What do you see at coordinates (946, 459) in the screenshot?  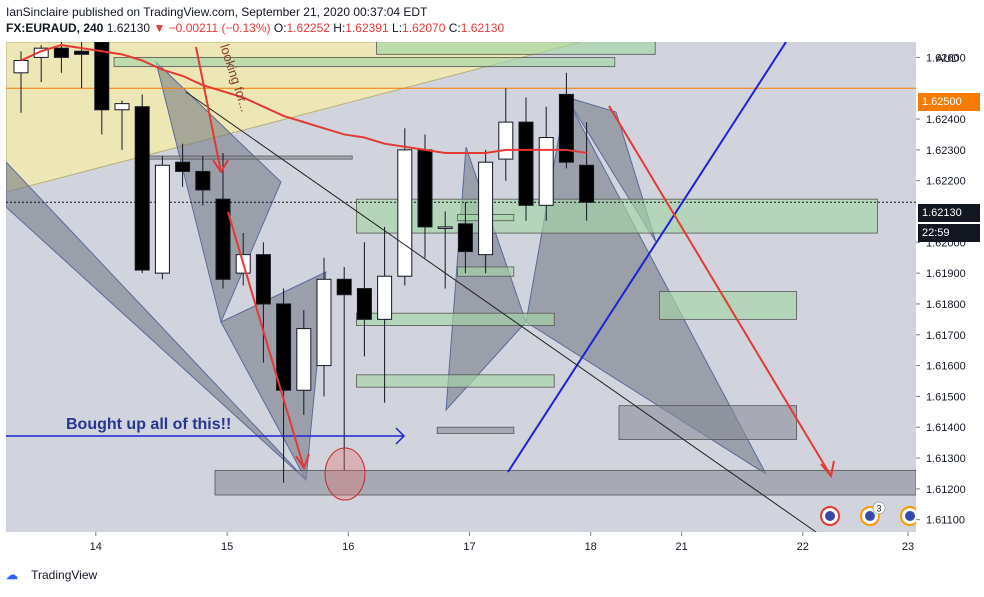 I see `price-tick-label: 1.61300` at bounding box center [946, 459].